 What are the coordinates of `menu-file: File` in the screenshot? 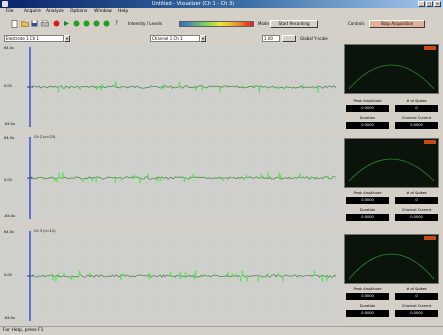 It's located at (10, 11).